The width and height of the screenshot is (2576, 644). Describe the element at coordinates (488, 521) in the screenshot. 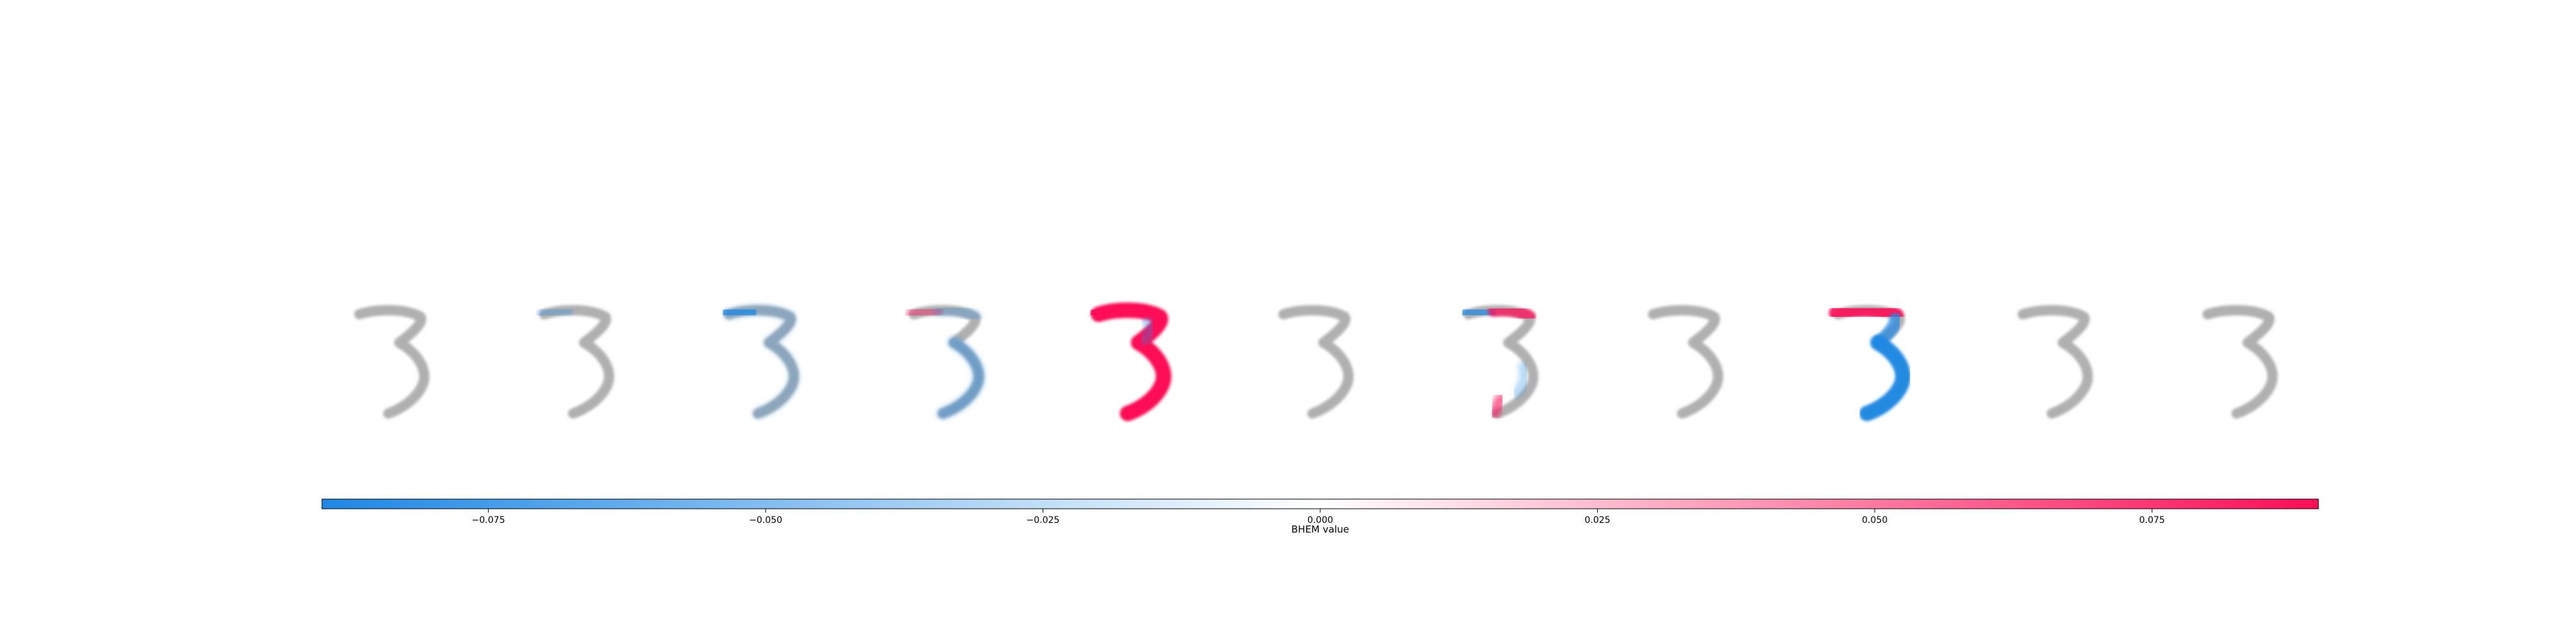

I see `colorbar-tick-label: −0.075` at that location.